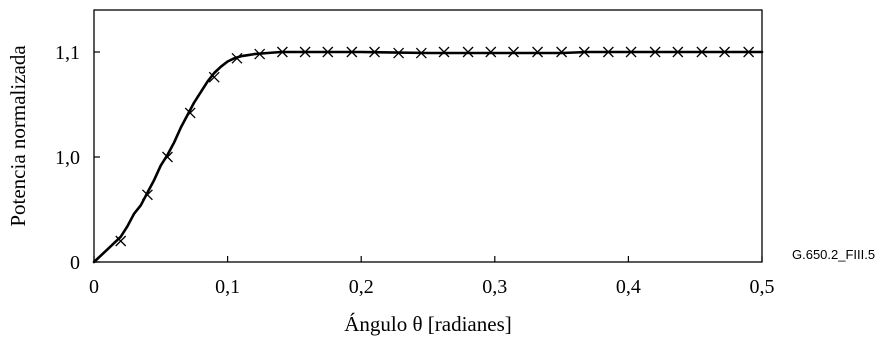  Describe the element at coordinates (94, 287) in the screenshot. I see `x-tick-label: 0` at that location.